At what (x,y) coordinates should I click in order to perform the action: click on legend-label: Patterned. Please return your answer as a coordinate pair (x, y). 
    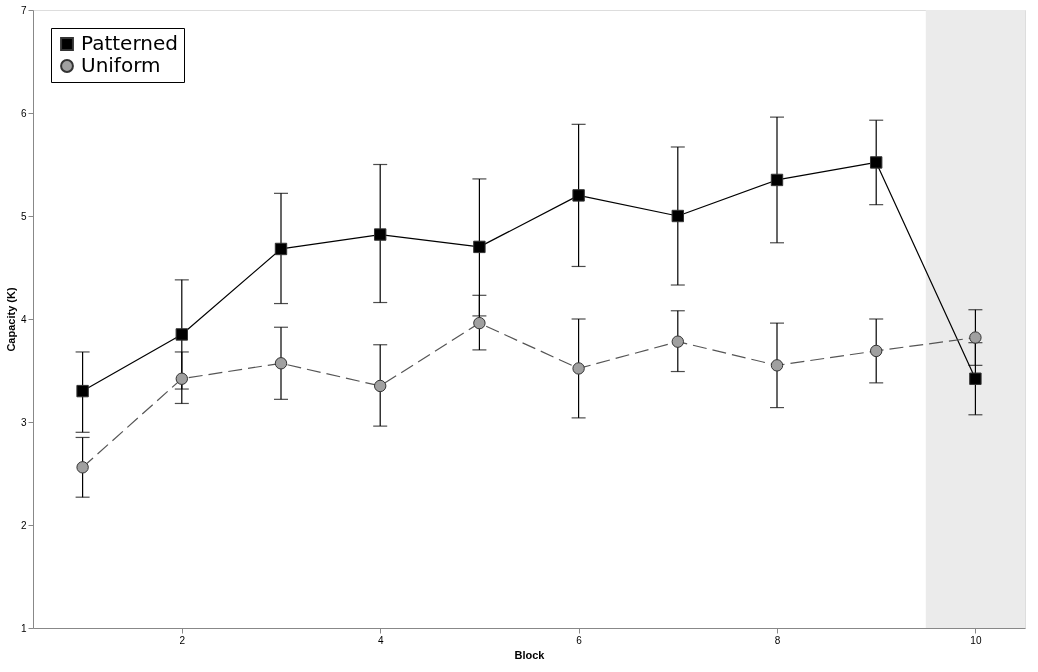
    Looking at the image, I should click on (129, 43).